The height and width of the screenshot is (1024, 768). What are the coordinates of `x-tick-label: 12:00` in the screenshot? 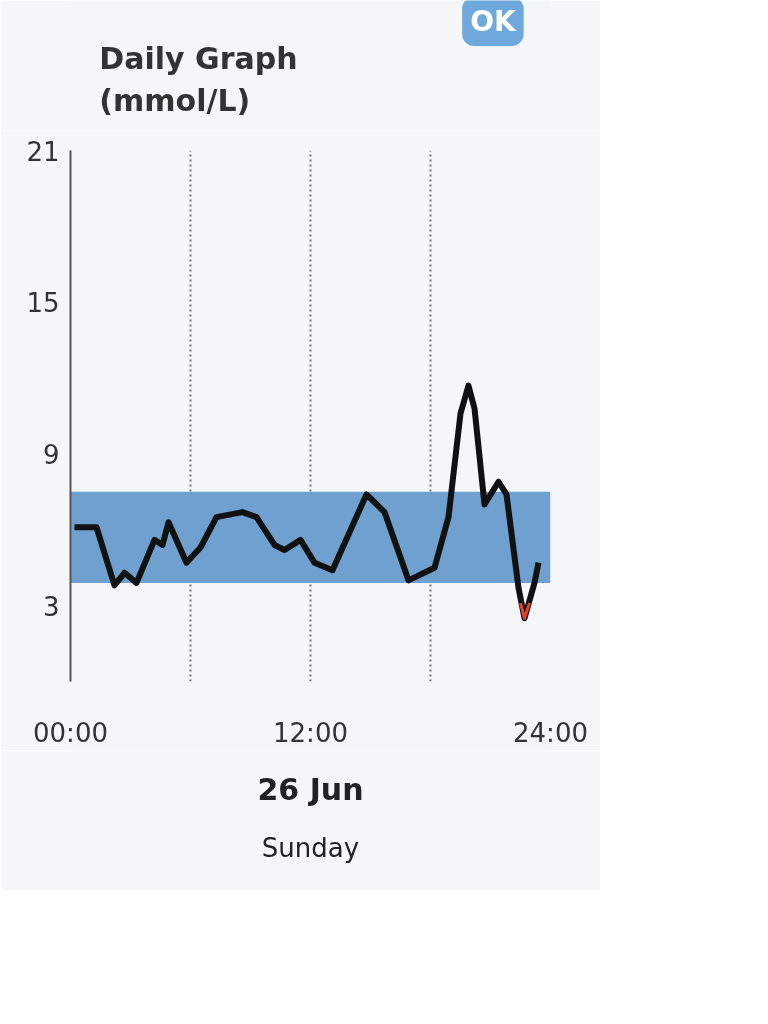 It's located at (310, 732).